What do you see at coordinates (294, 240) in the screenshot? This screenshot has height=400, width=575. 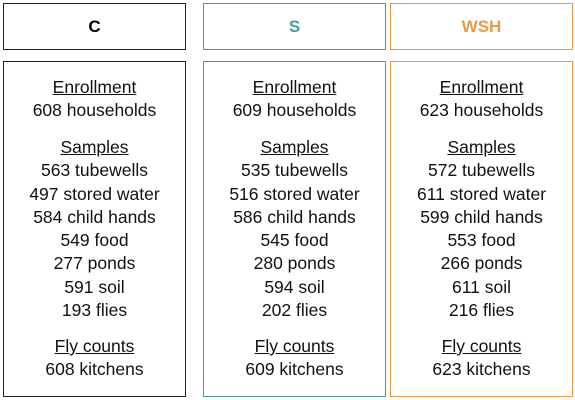 I see `sample-food: 545 food` at bounding box center [294, 240].